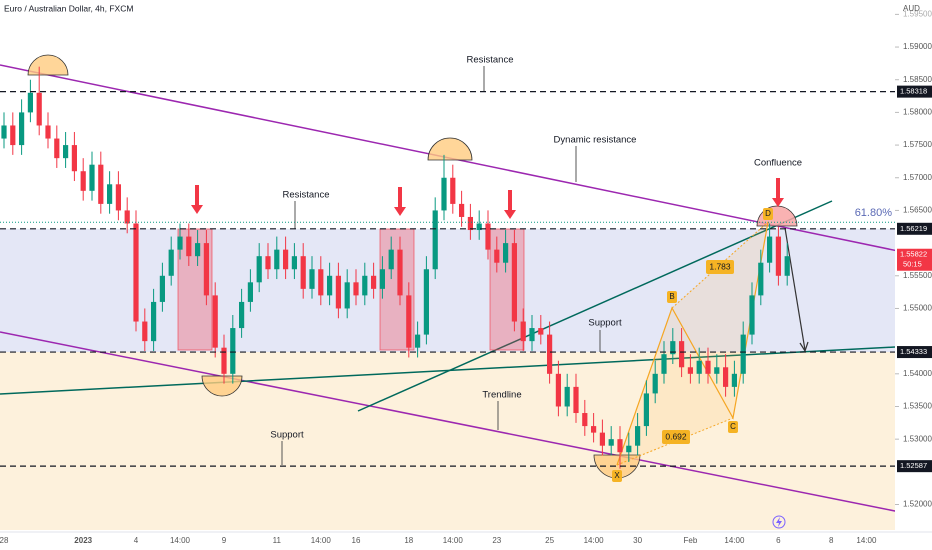  I want to click on lightning-icon, so click(779, 522).